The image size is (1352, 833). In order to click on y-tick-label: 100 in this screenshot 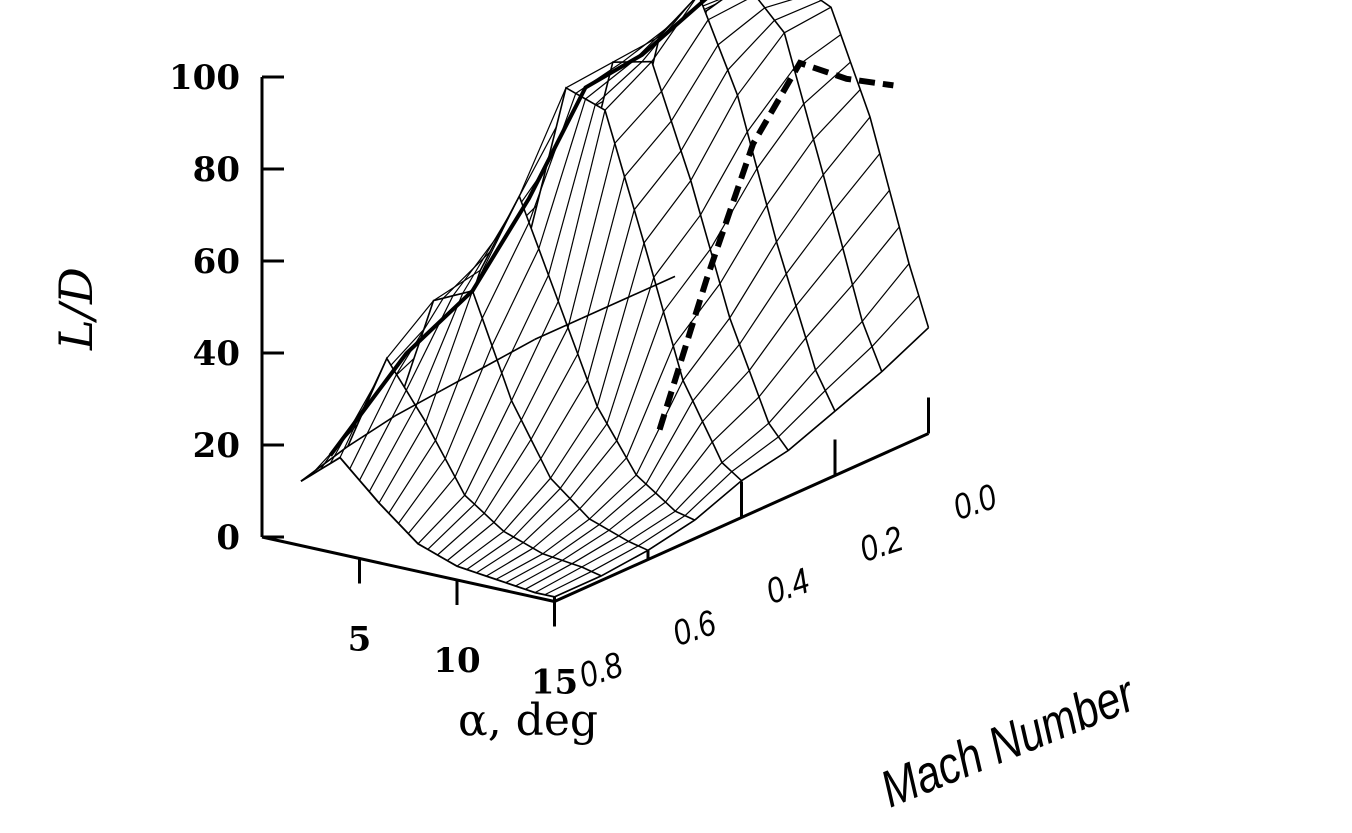, I will do `click(204, 78)`.